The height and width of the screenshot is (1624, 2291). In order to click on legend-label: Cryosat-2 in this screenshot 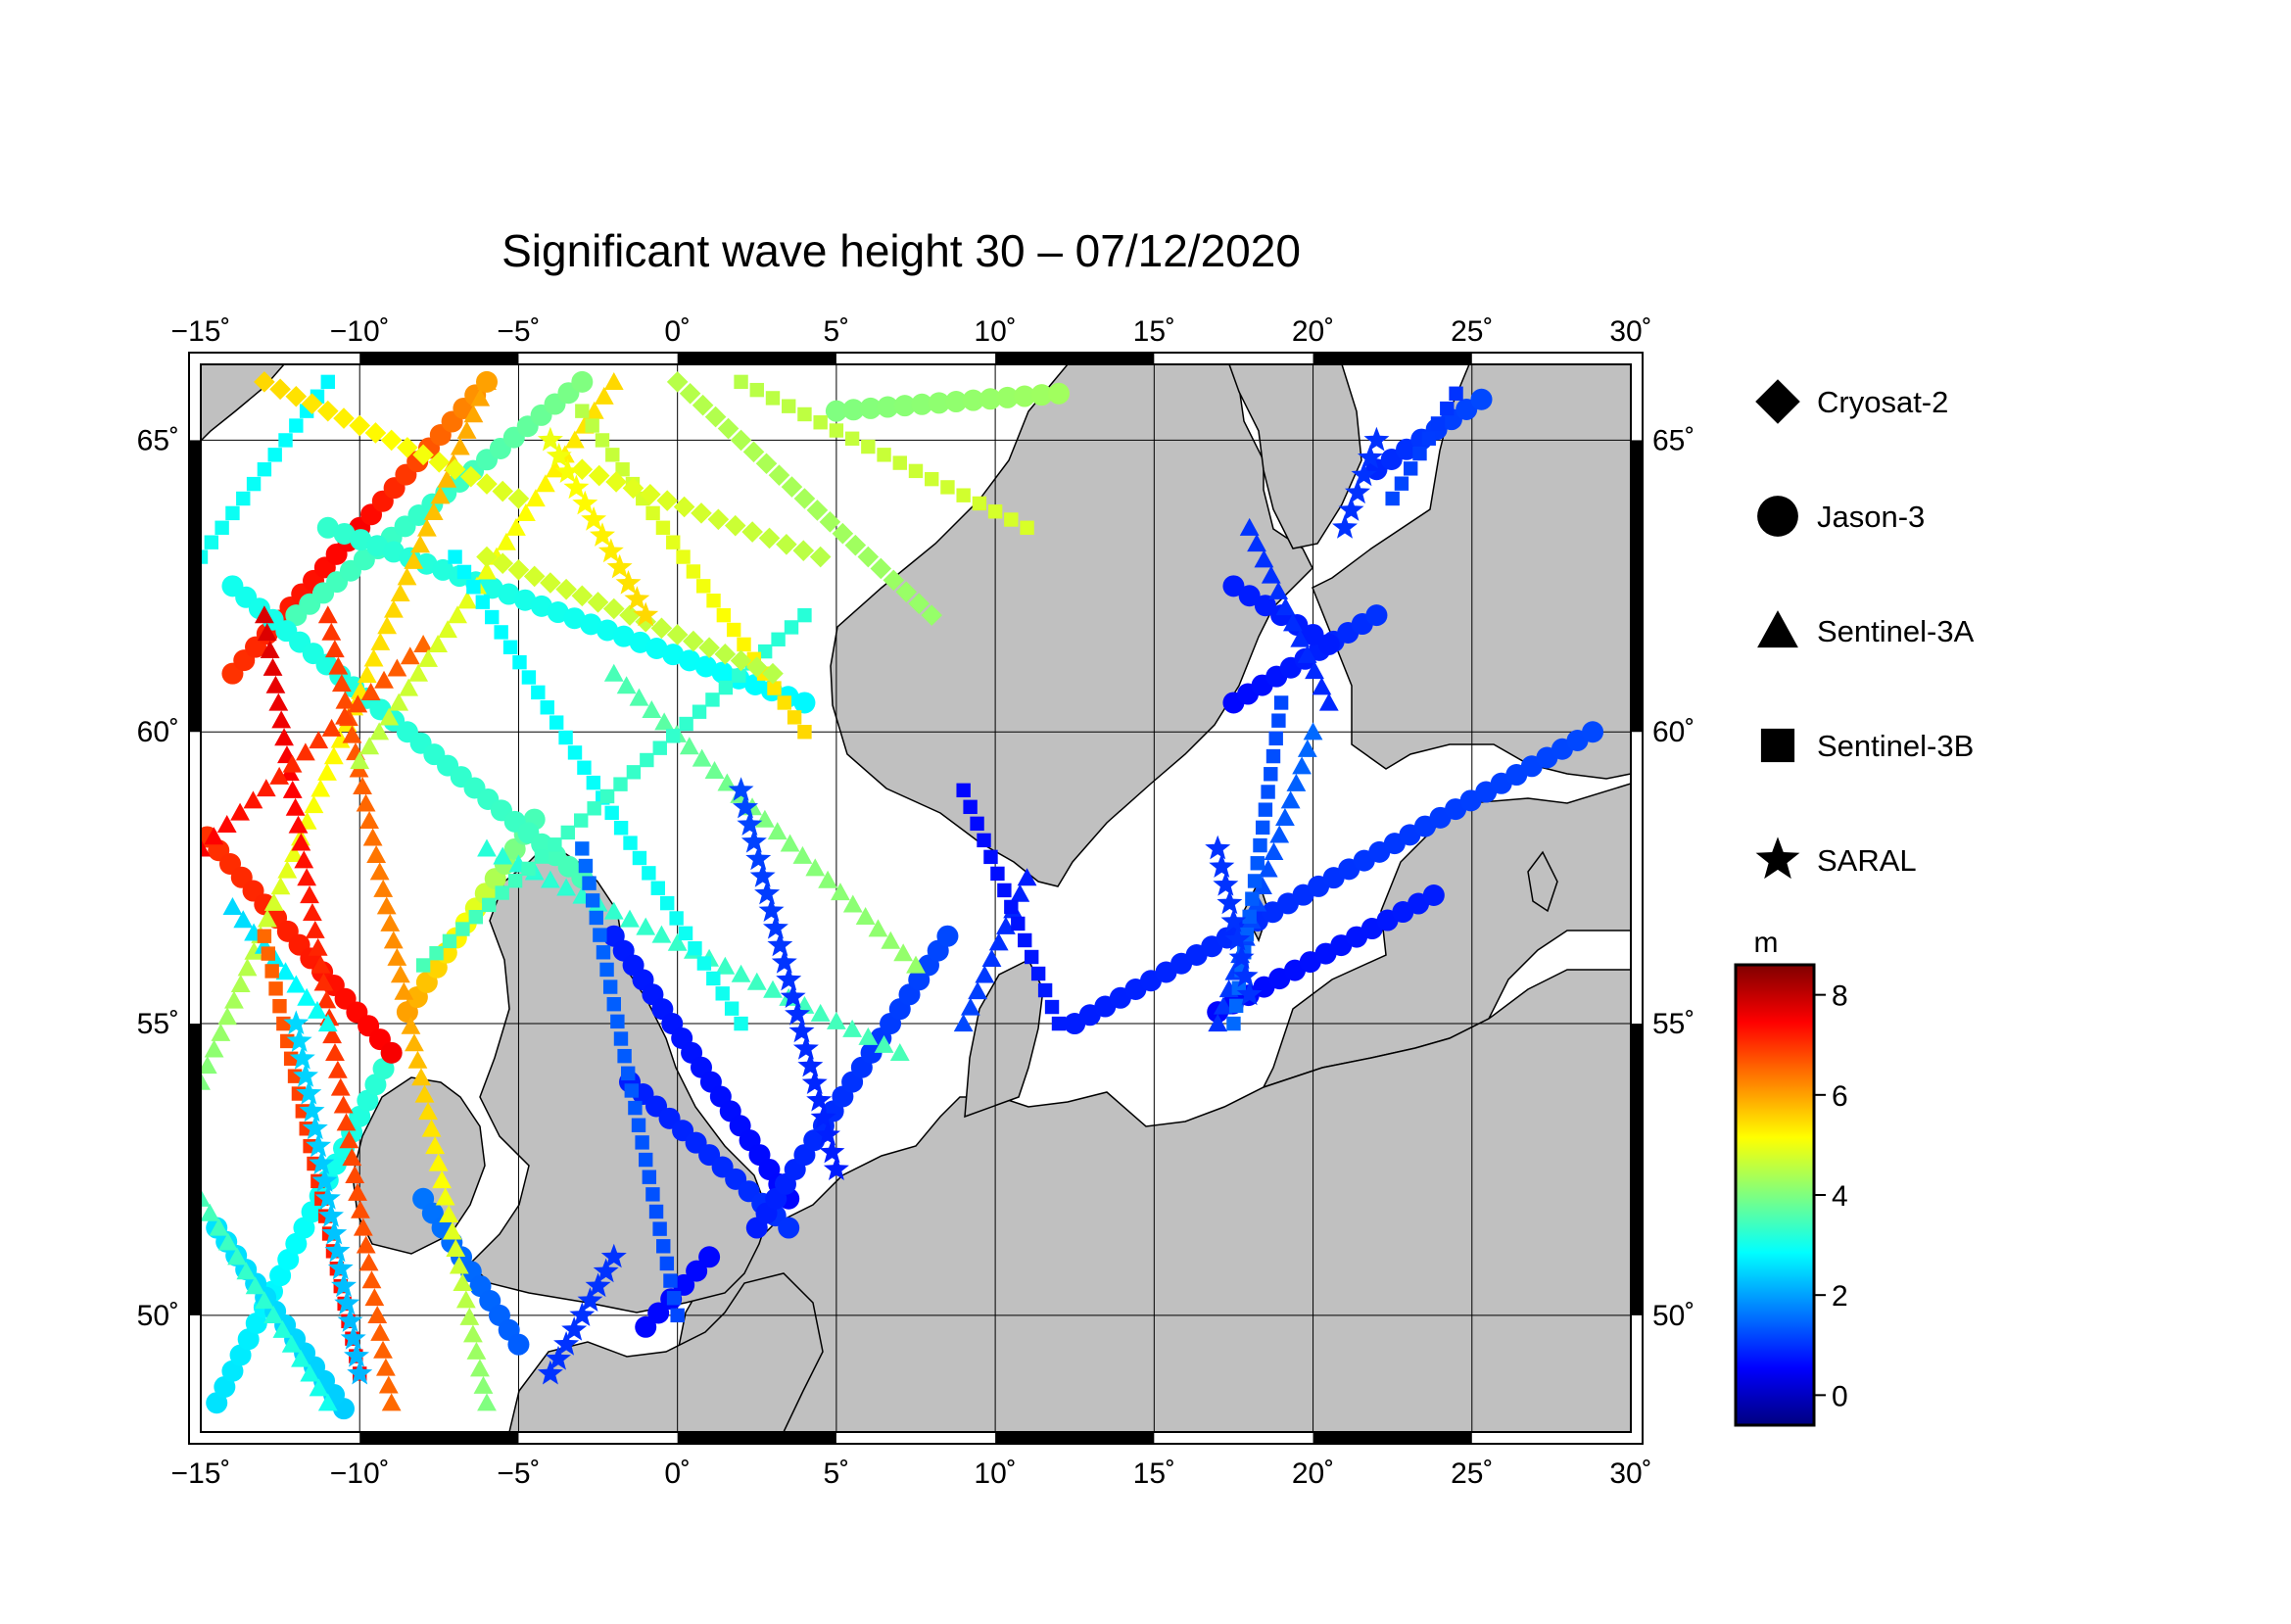, I will do `click(1882, 402)`.